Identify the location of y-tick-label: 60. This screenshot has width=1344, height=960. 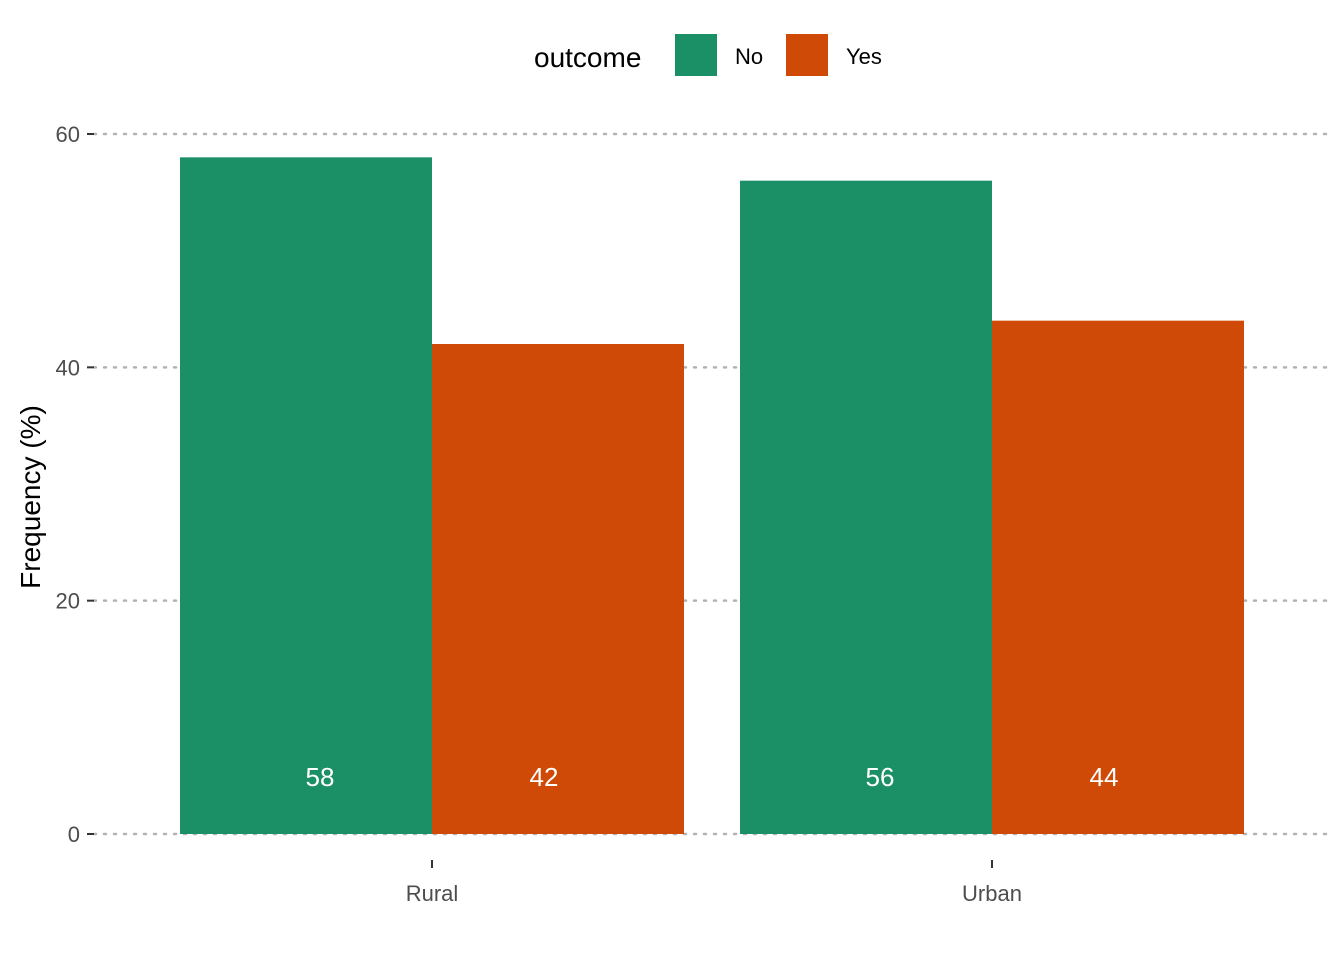
(68, 134).